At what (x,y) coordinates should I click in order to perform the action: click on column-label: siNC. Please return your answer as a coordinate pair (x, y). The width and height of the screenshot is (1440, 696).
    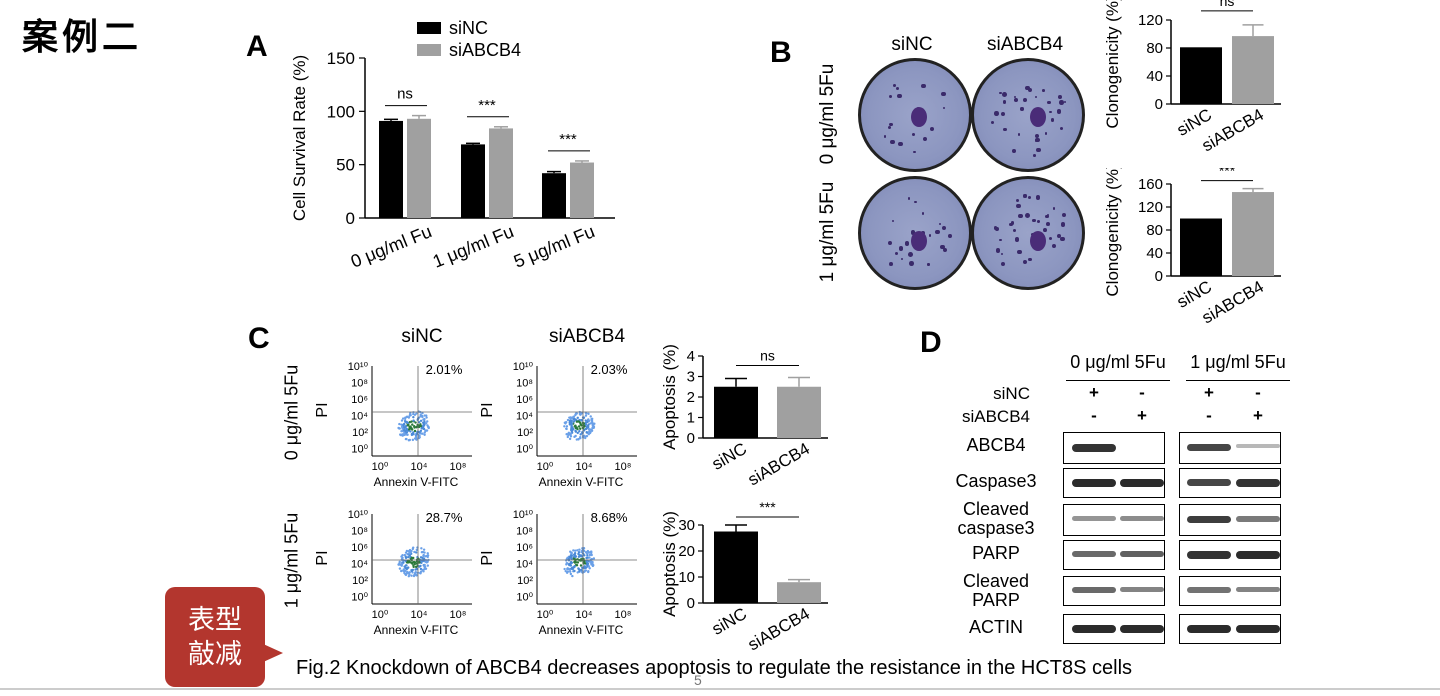
    Looking at the image, I should click on (422, 336).